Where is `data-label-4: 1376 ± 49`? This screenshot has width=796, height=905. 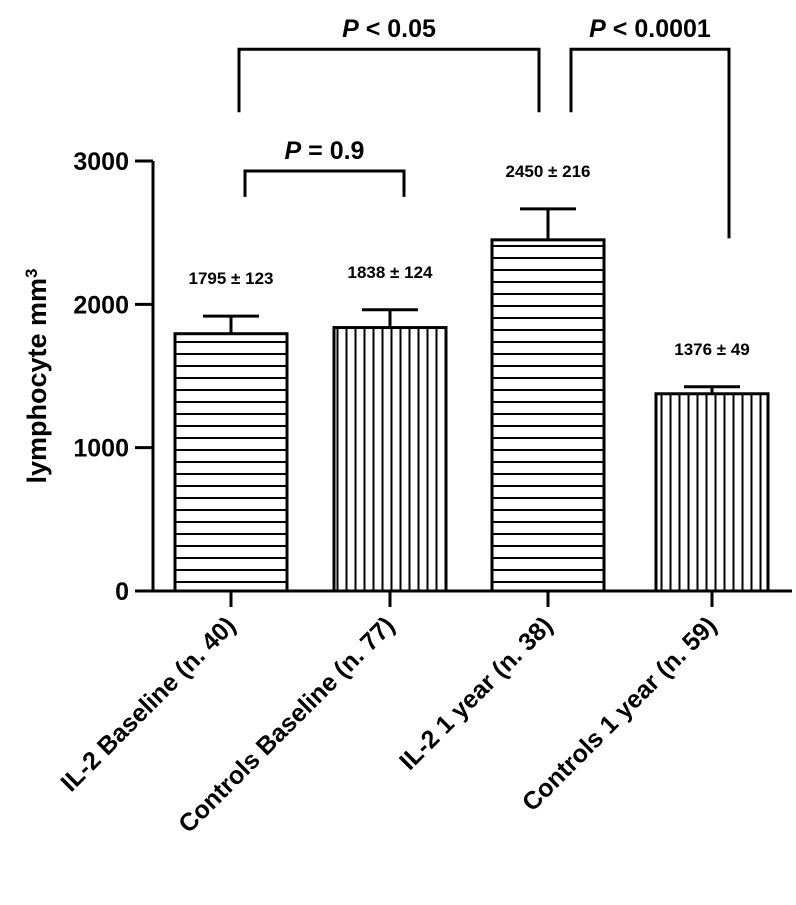
data-label-4: 1376 ± 49 is located at coordinates (712, 349).